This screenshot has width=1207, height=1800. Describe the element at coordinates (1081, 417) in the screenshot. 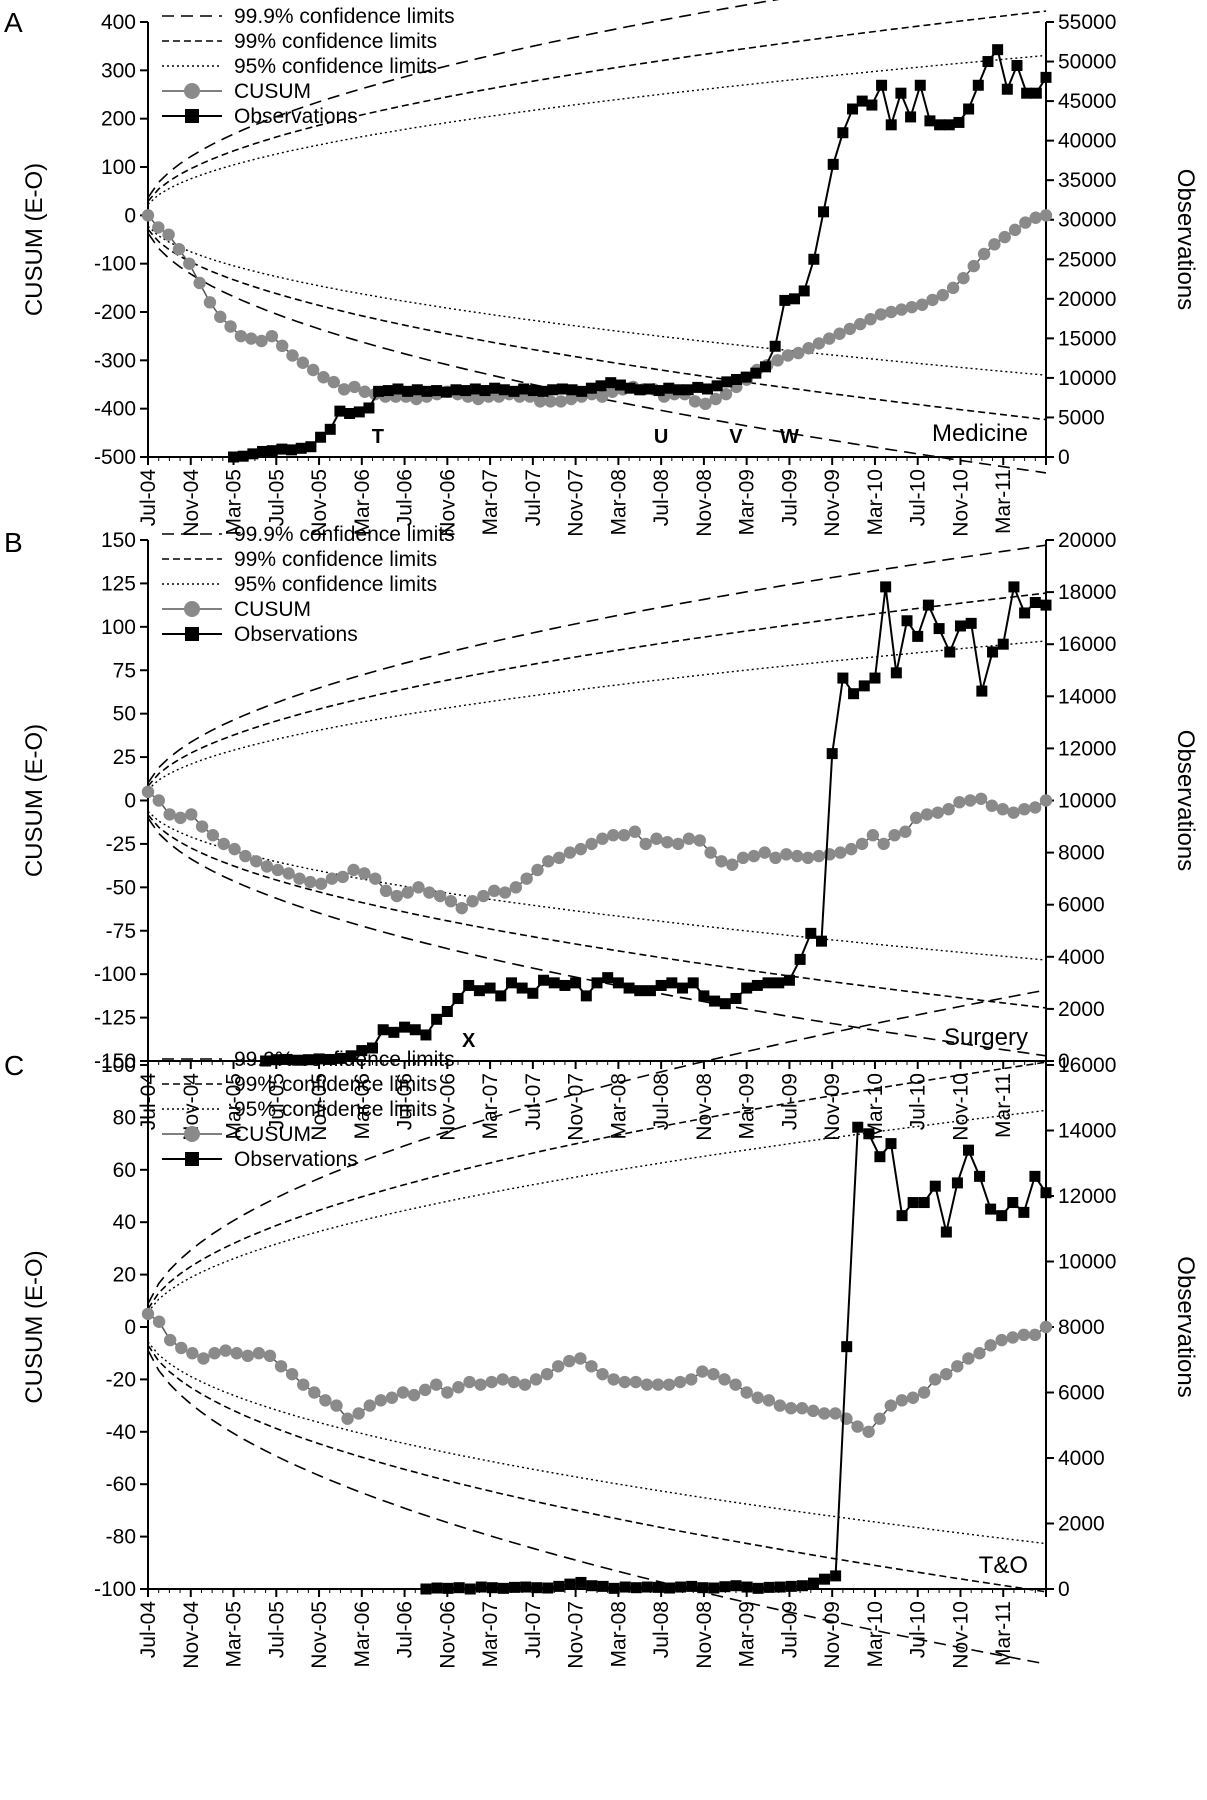

I see `right-tick-label: 5000` at that location.